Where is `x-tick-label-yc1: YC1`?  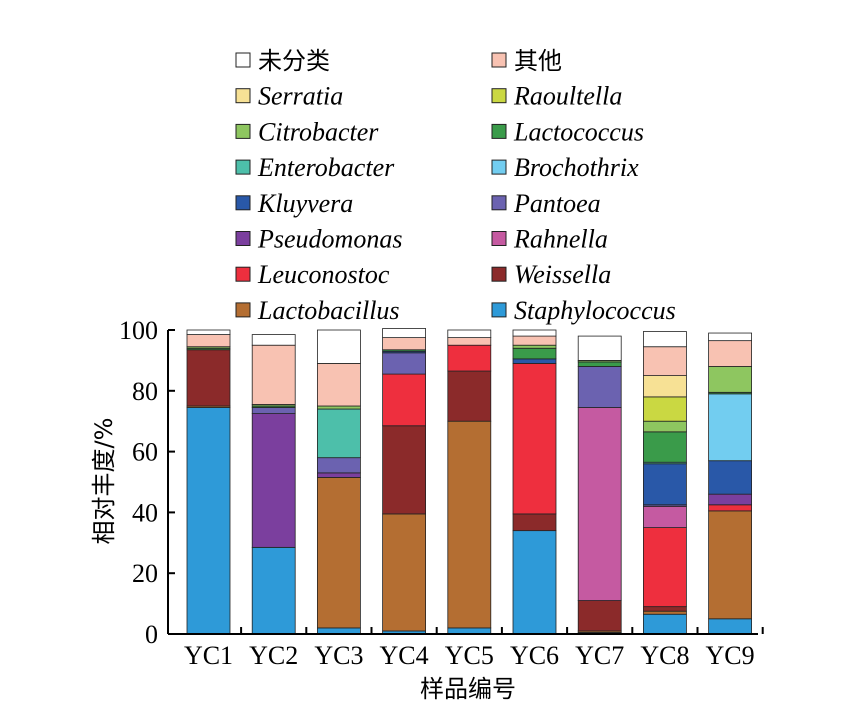
x-tick-label-yc1: YC1 is located at coordinates (208, 655).